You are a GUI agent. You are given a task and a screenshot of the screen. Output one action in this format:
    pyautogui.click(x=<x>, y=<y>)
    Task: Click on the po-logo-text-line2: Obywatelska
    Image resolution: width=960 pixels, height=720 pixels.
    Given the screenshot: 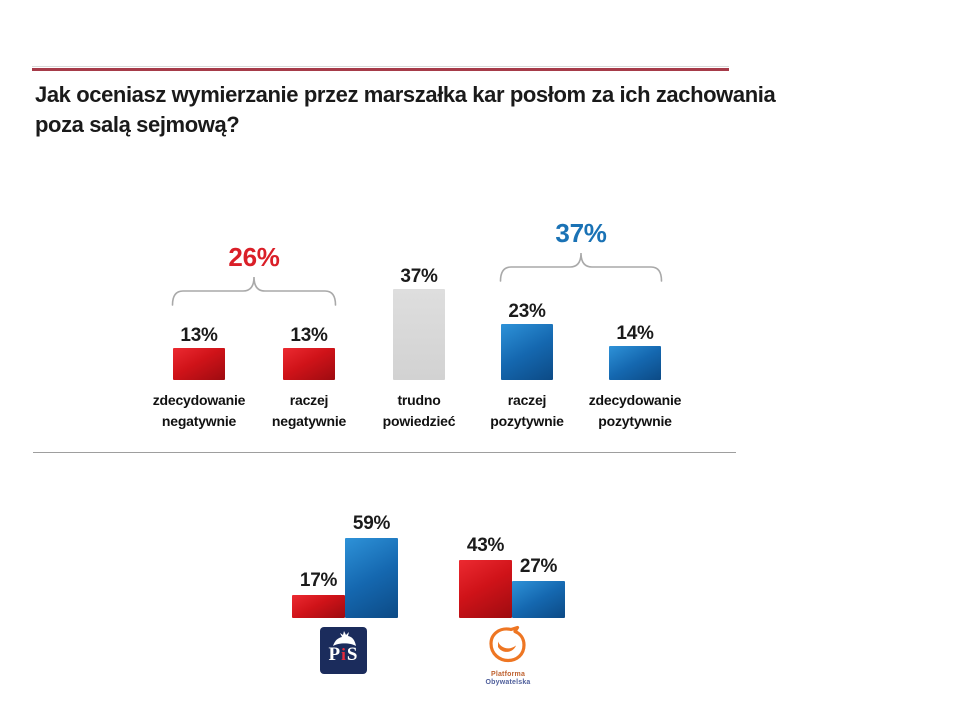 What is the action you would take?
    pyautogui.click(x=508, y=683)
    